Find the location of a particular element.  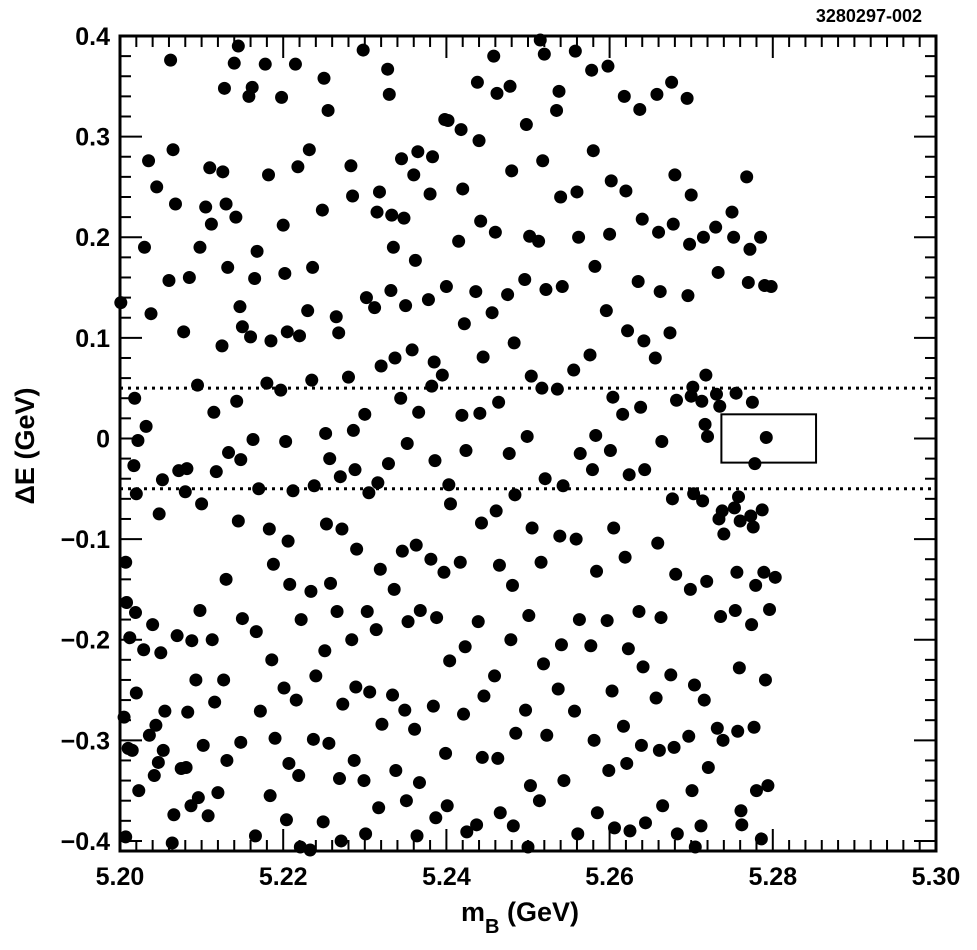

x-axis-title-subscript: B is located at coordinates (492, 927).